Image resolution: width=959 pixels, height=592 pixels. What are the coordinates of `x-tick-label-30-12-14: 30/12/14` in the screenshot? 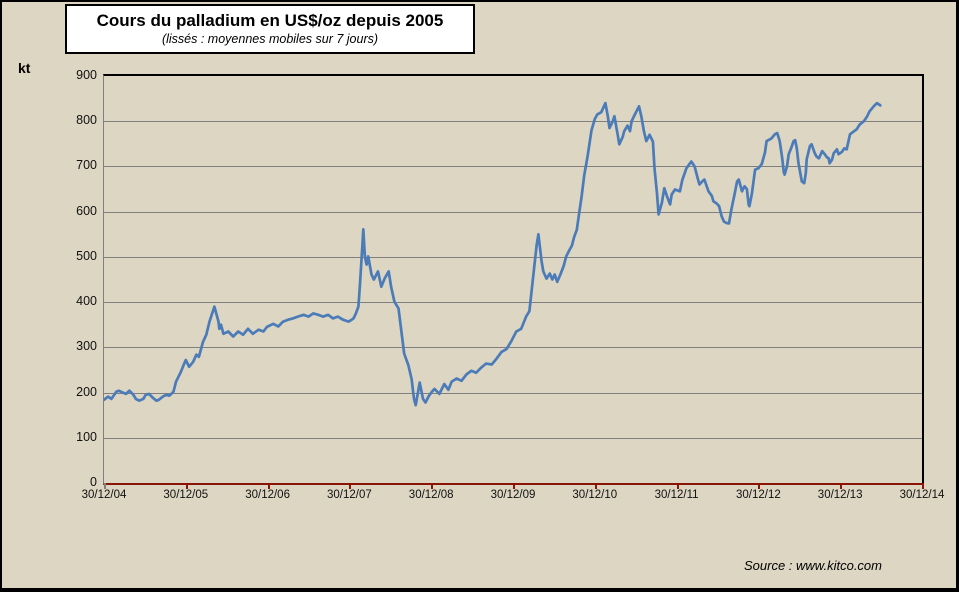 It's located at (922, 495).